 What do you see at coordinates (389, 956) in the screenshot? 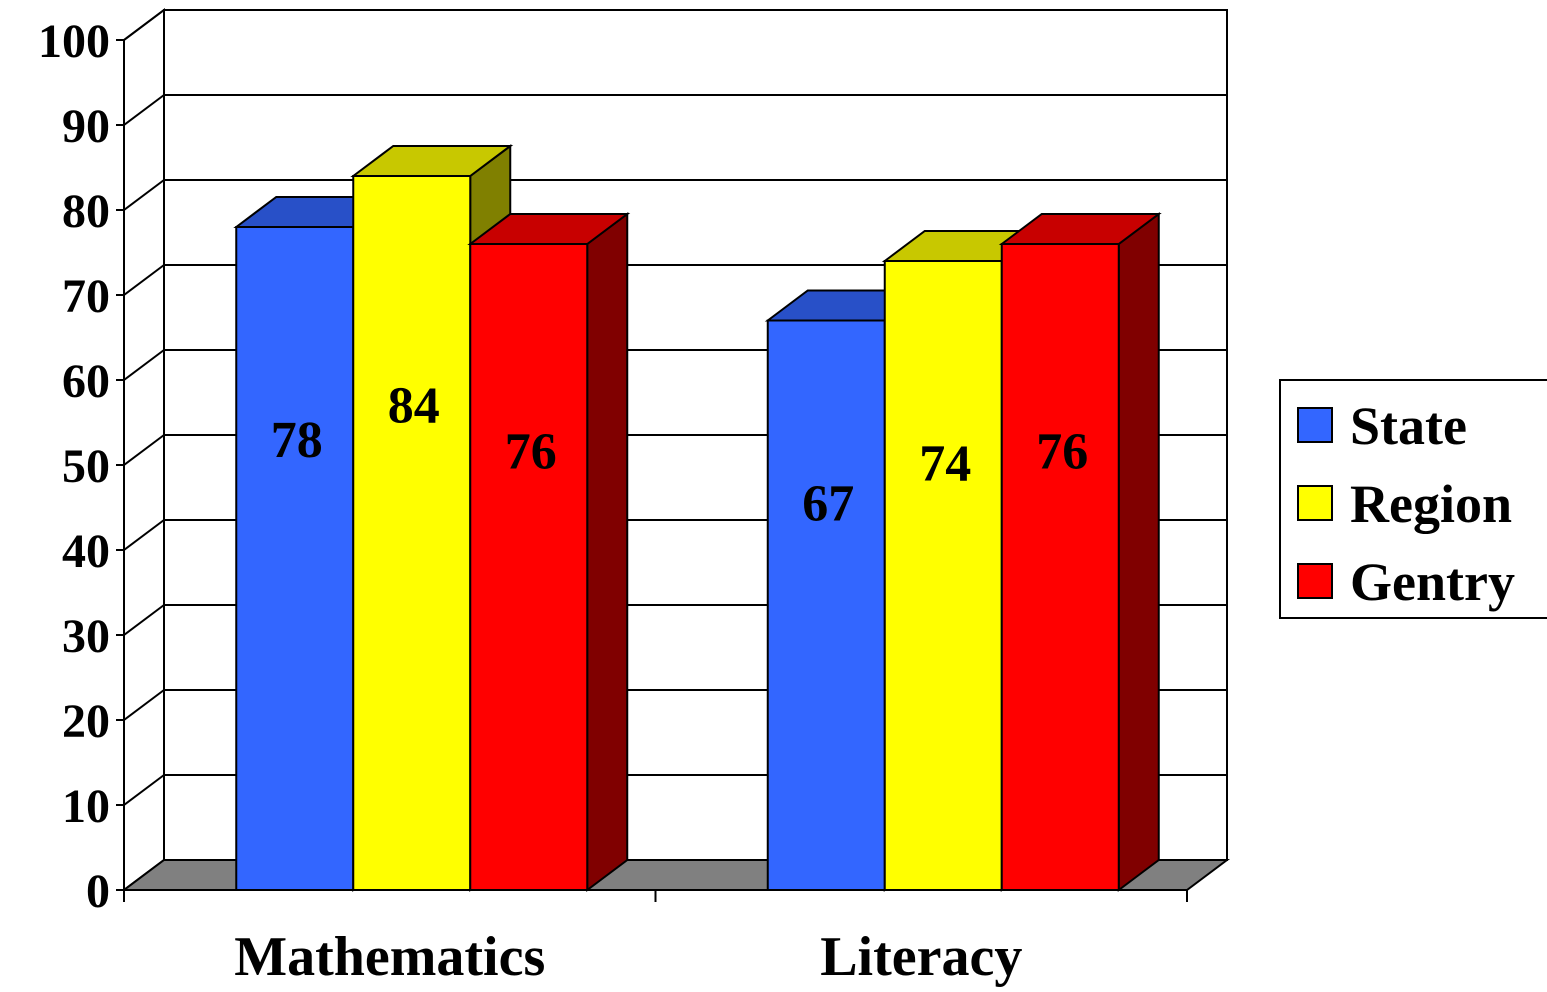
I see `x-tick-label: Mathematics` at bounding box center [389, 956].